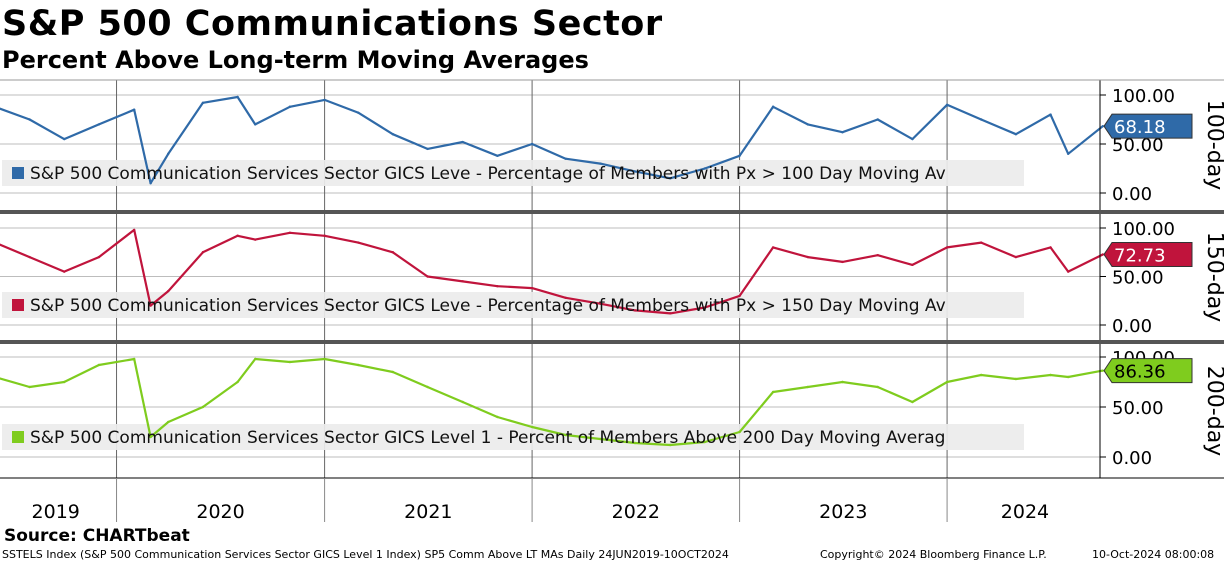 This screenshot has height=566, width=1224. I want to click on source-label: Source: CHARTbeat, so click(97, 536).